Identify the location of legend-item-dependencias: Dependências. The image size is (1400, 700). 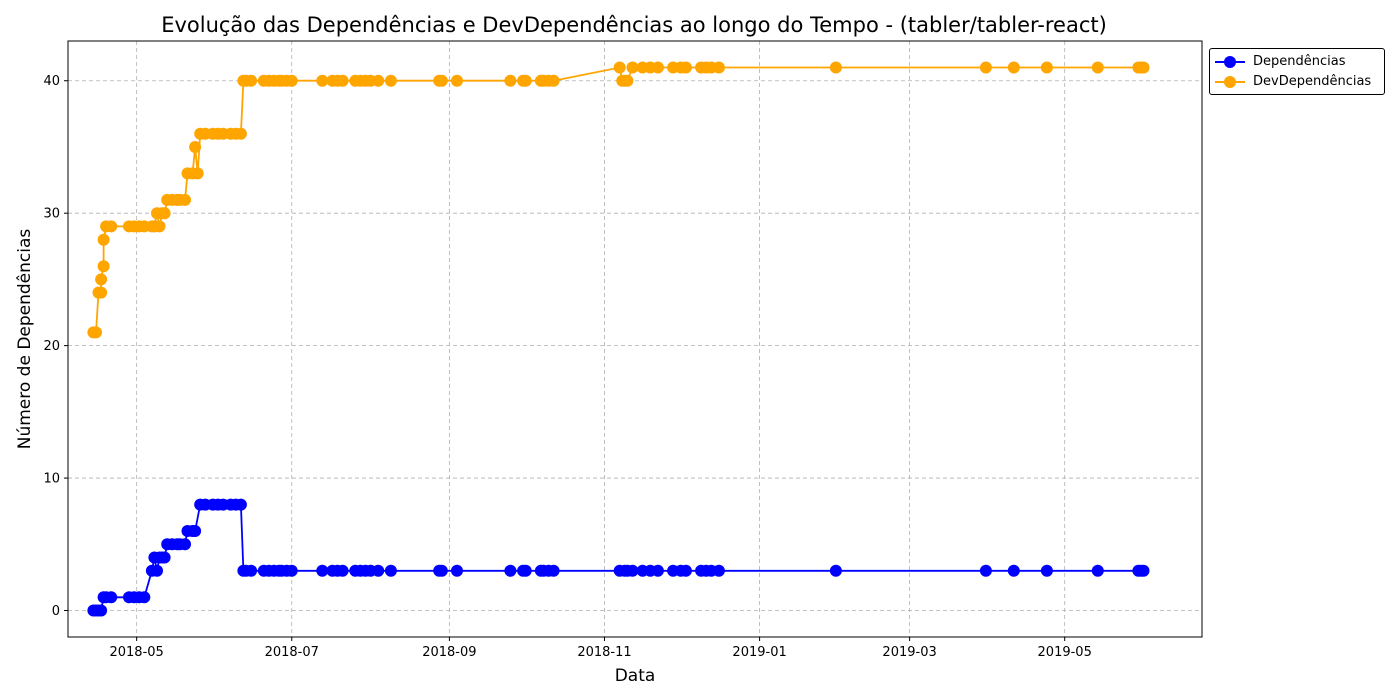
(1297, 62).